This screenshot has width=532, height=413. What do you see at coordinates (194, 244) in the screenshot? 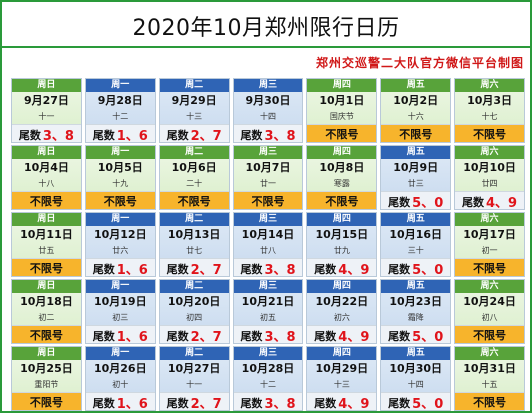
I see `calendar-day-cell: 周二 10月13日 廿七 尾数 2、7` at bounding box center [194, 244].